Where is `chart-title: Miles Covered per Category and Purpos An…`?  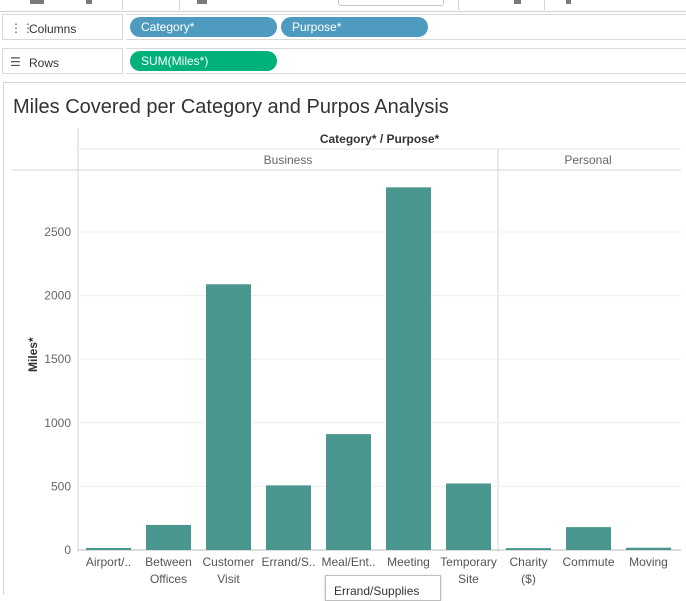 chart-title: Miles Covered per Category and Purpos An… is located at coordinates (231, 107).